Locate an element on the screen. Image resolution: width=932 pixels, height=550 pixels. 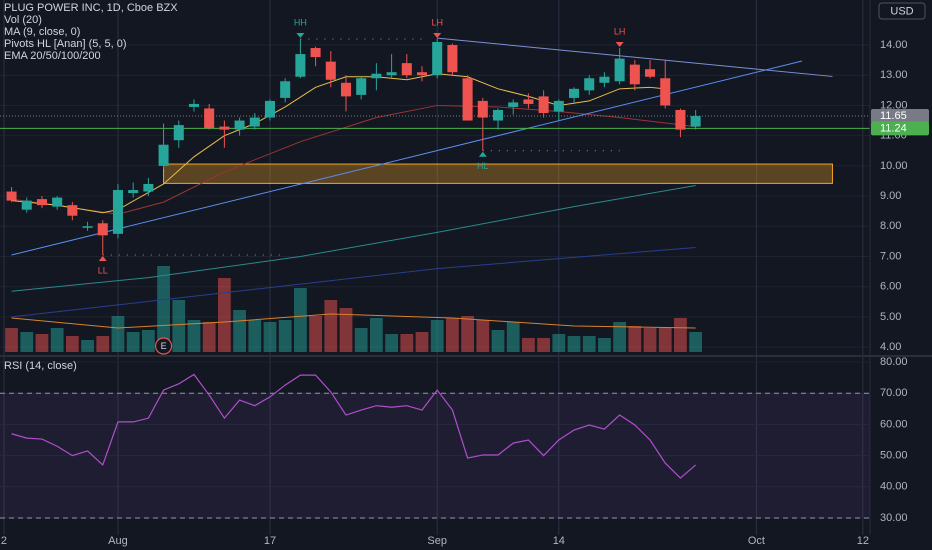
earnings-marker is located at coordinates (163, 346).